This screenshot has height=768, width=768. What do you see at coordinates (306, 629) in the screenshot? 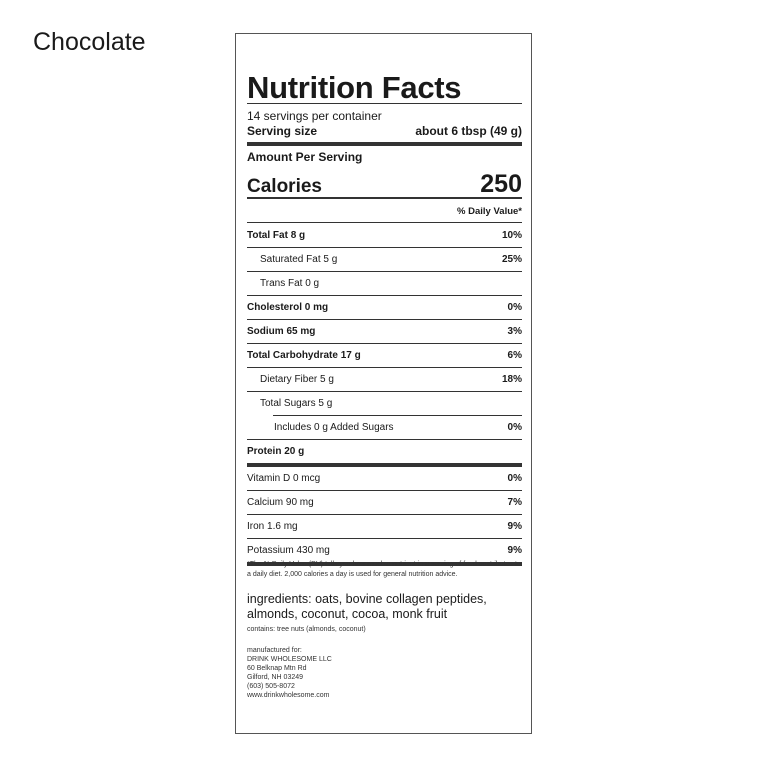
I see `allergen-statement: contains: tree nuts (almonds, coconut)` at bounding box center [306, 629].